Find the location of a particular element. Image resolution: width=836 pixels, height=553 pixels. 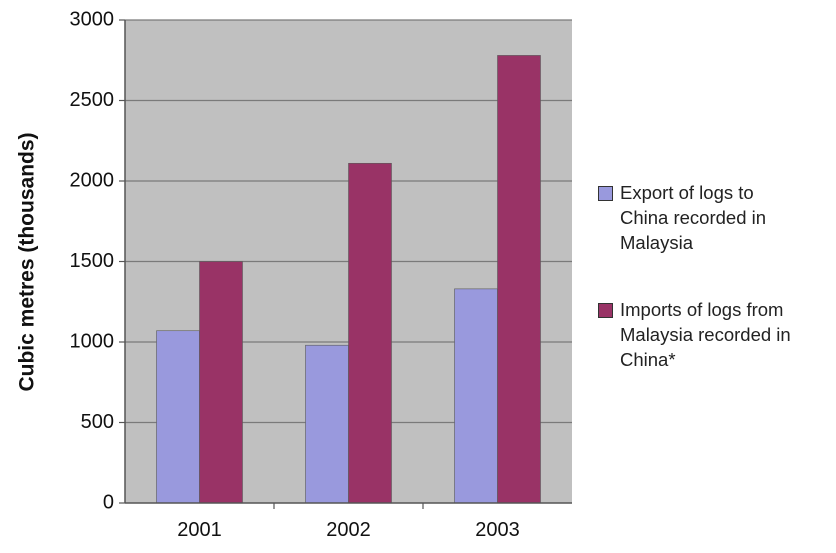

legend-text: Malaysia recorded in is located at coordinates (705, 334).